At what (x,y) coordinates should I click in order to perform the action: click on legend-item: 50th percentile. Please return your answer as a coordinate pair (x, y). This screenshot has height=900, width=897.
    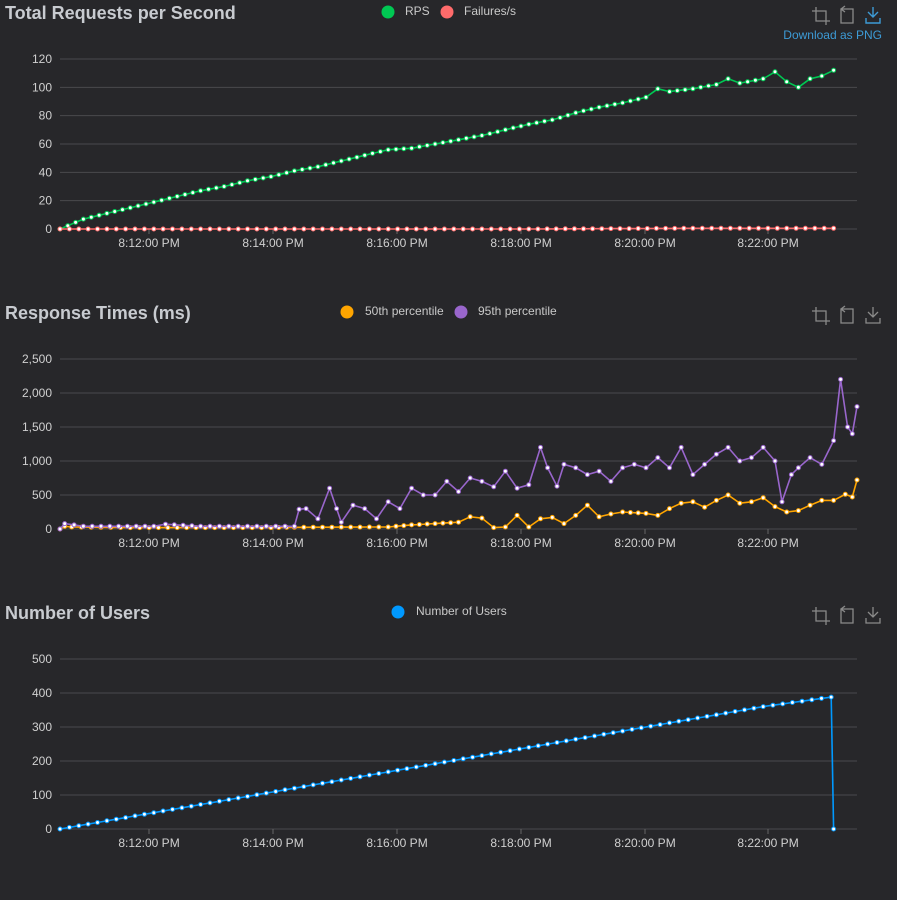
    Looking at the image, I should click on (392, 311).